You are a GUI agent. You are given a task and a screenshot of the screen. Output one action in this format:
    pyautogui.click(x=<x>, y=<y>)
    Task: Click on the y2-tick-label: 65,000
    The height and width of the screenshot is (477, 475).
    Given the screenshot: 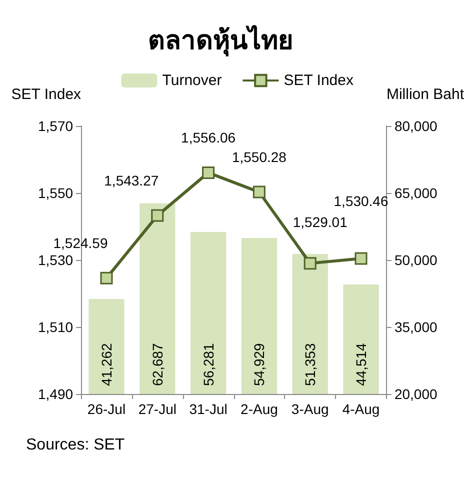 What is the action you would take?
    pyautogui.click(x=416, y=193)
    